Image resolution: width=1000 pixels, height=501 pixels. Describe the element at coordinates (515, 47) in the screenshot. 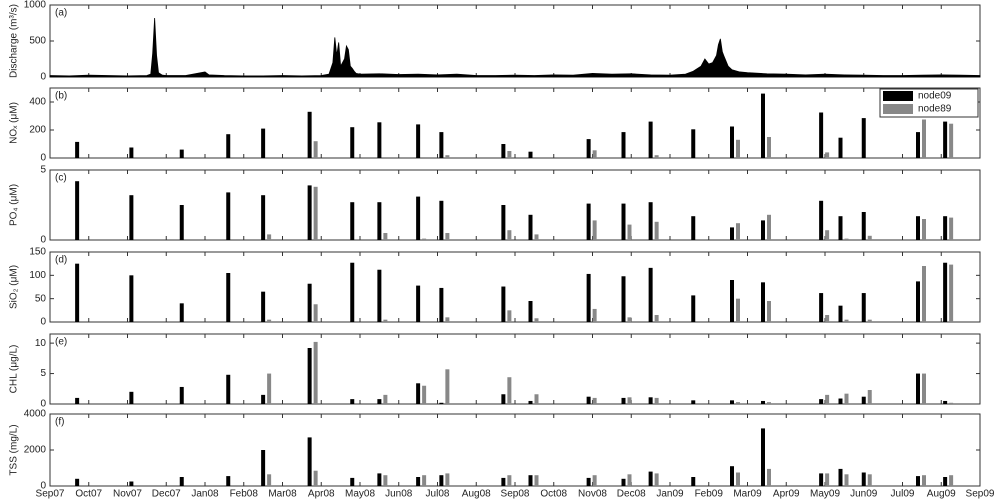

I see `discharge-area` at that location.